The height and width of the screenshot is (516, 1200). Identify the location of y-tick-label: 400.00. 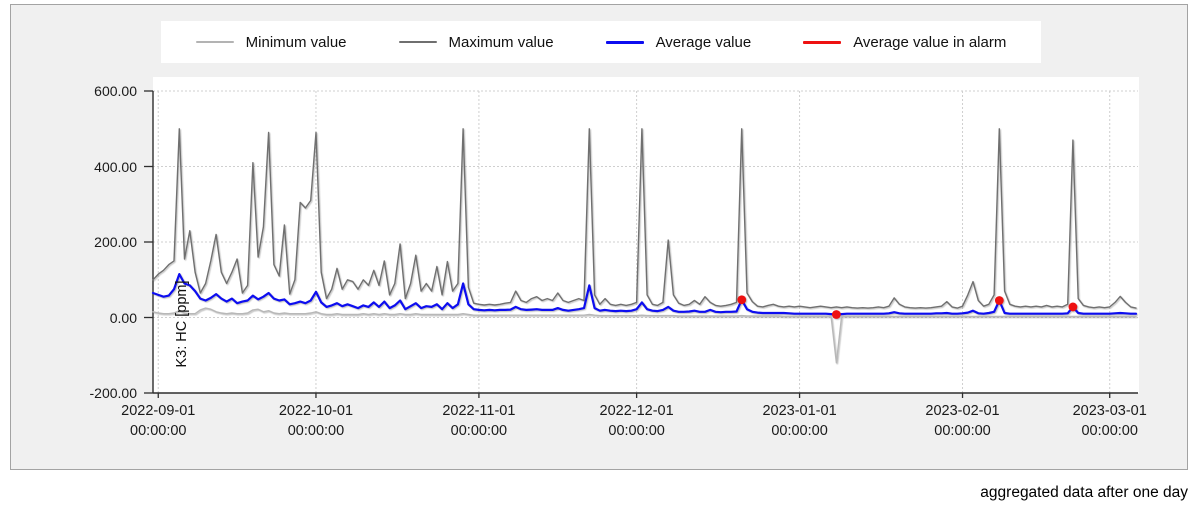
(115, 166).